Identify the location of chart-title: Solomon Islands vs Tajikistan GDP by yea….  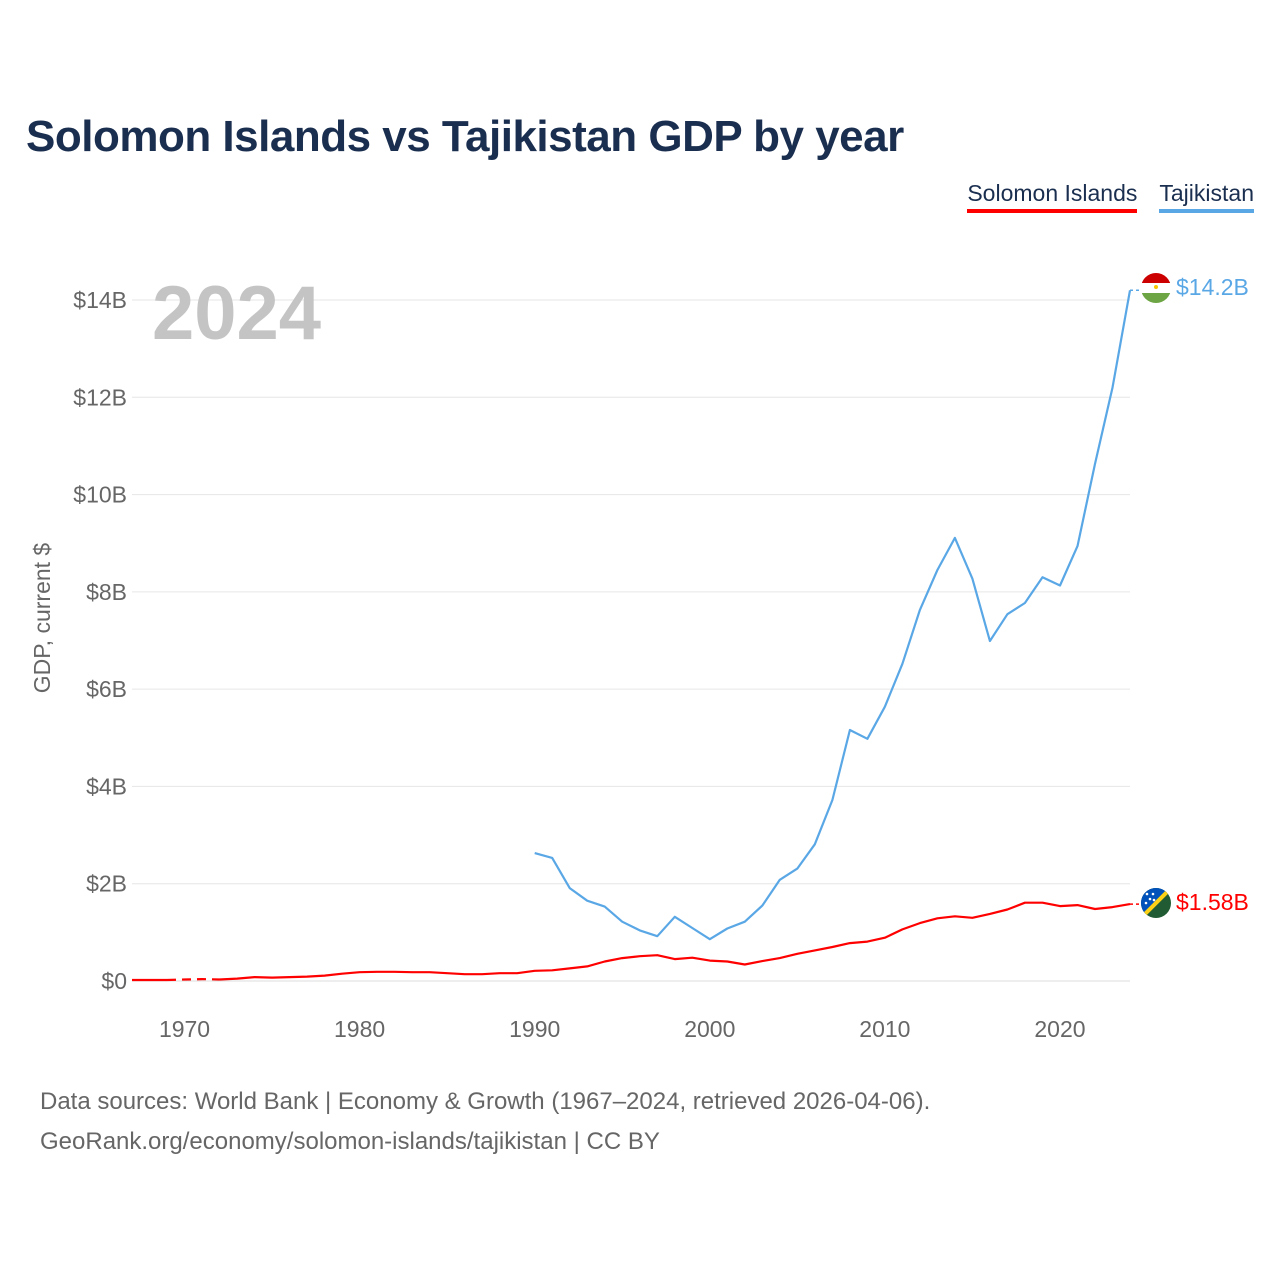
(465, 136).